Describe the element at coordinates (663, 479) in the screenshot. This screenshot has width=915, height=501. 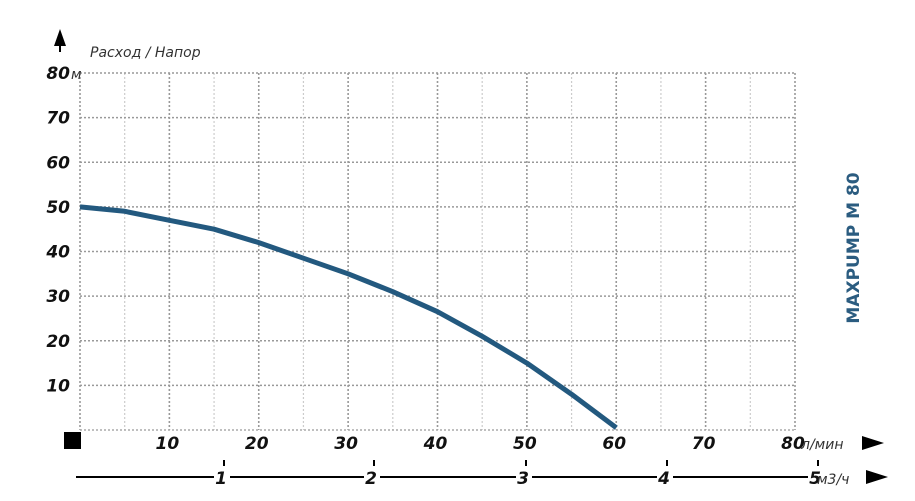
I see `x2-tick-label: 4` at that location.